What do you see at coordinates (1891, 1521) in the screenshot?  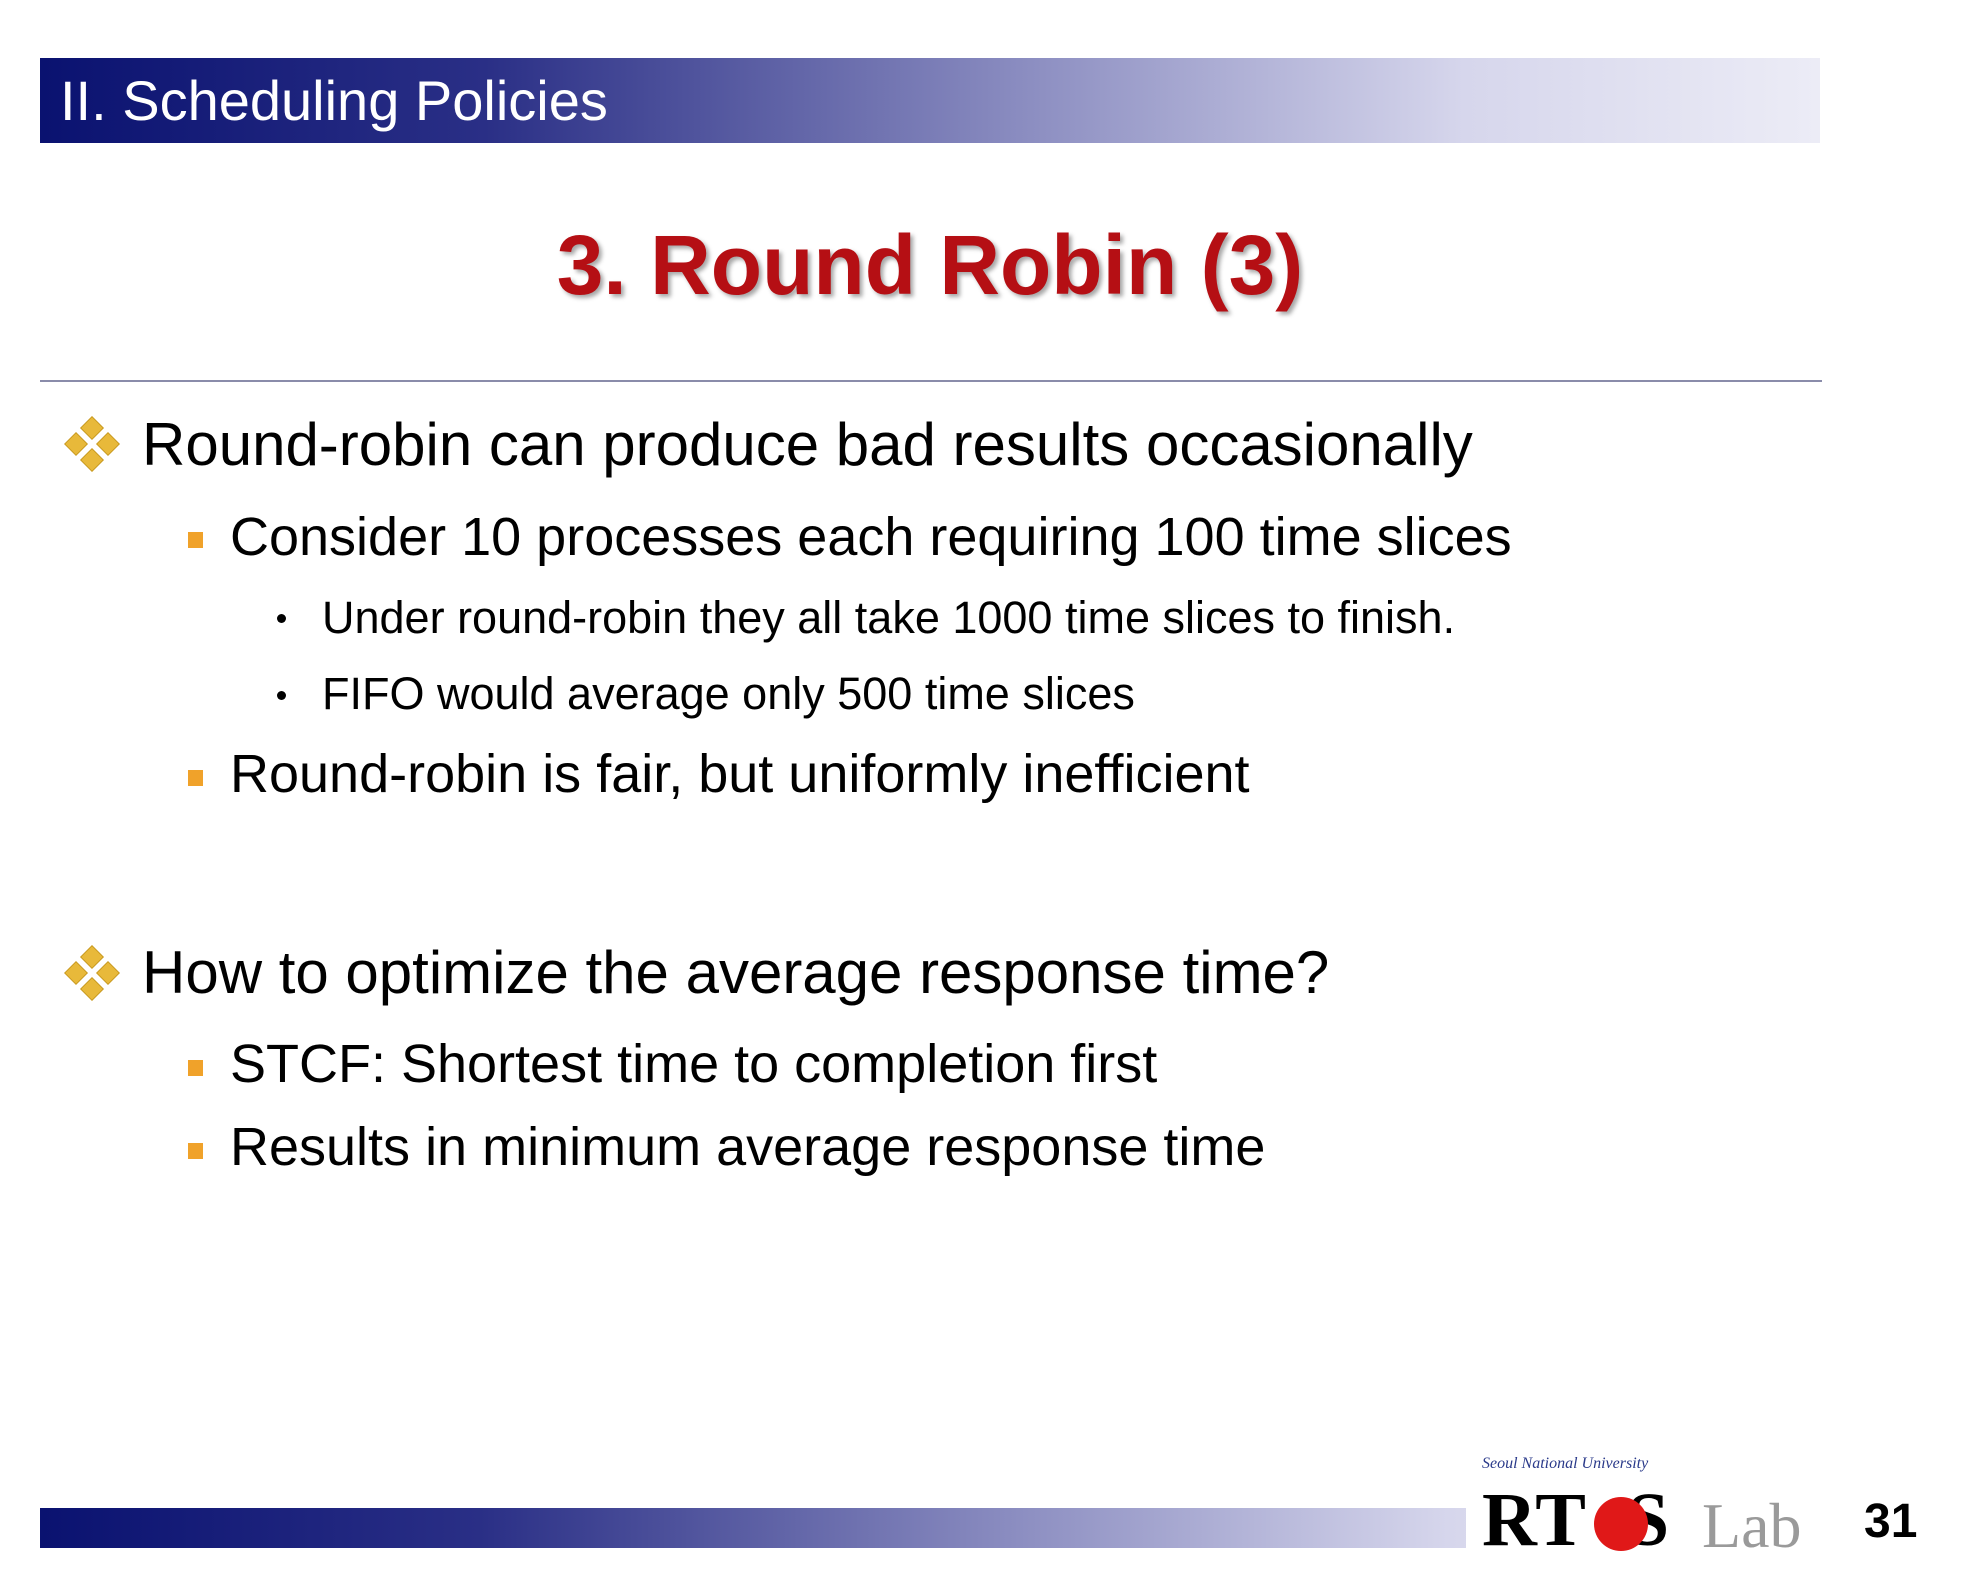 I see `page-number: 31` at bounding box center [1891, 1521].